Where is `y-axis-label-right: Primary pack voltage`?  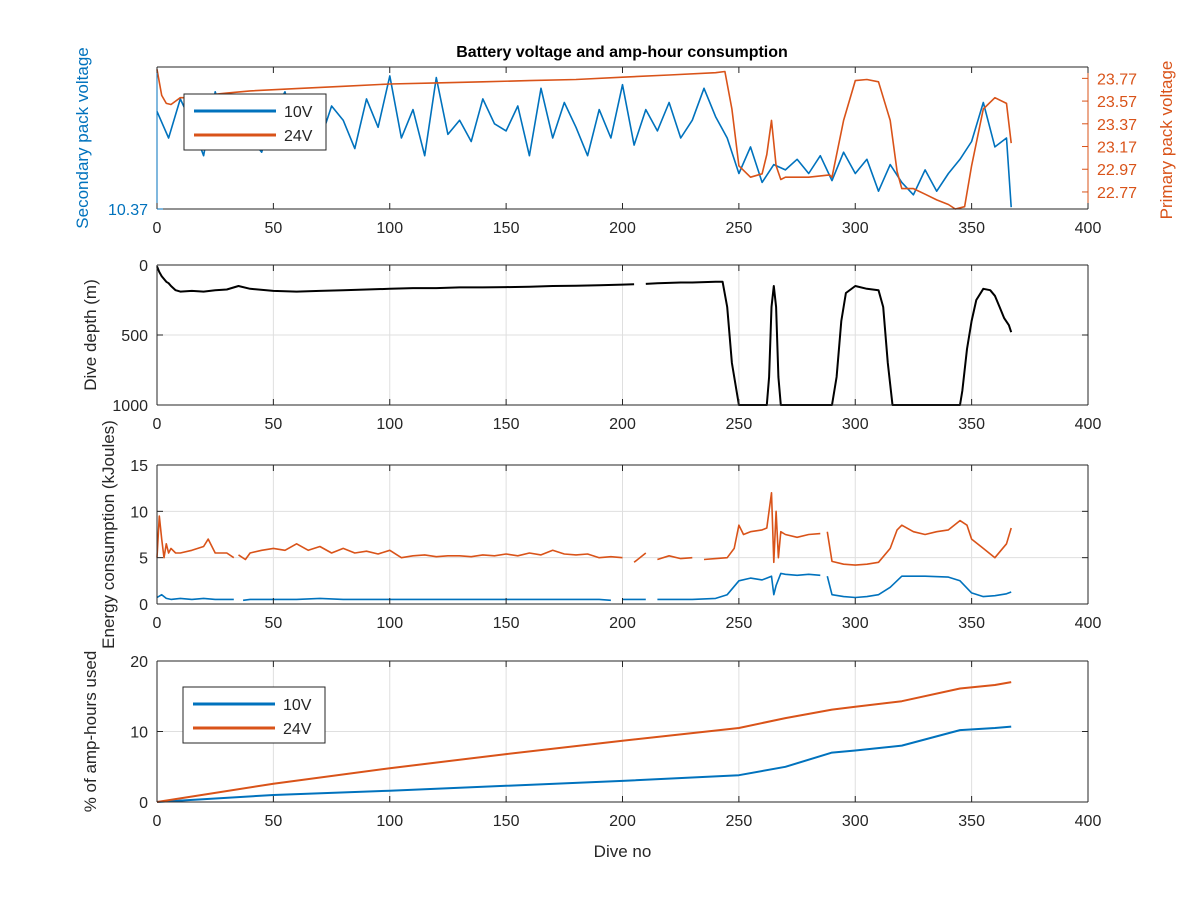 y-axis-label-right: Primary pack voltage is located at coordinates (1166, 140).